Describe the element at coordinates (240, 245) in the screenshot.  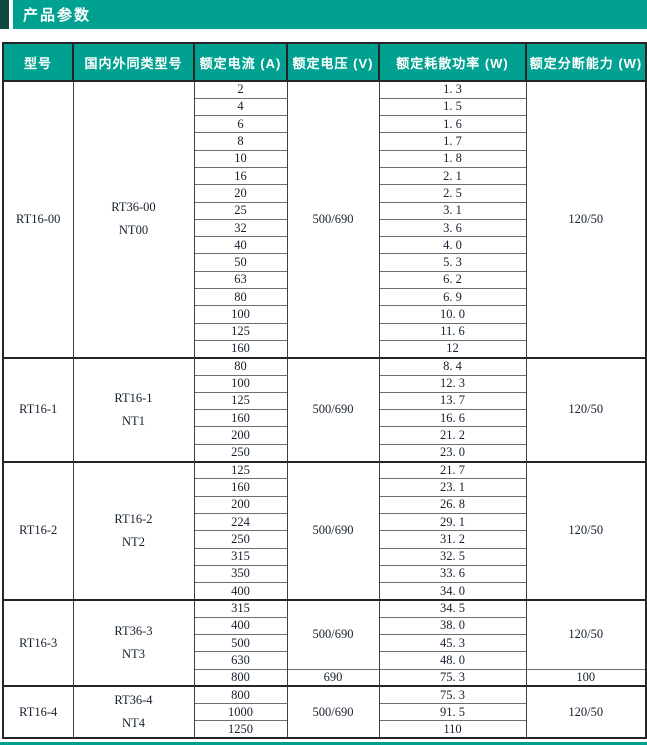
I see `current-cell: 40` at that location.